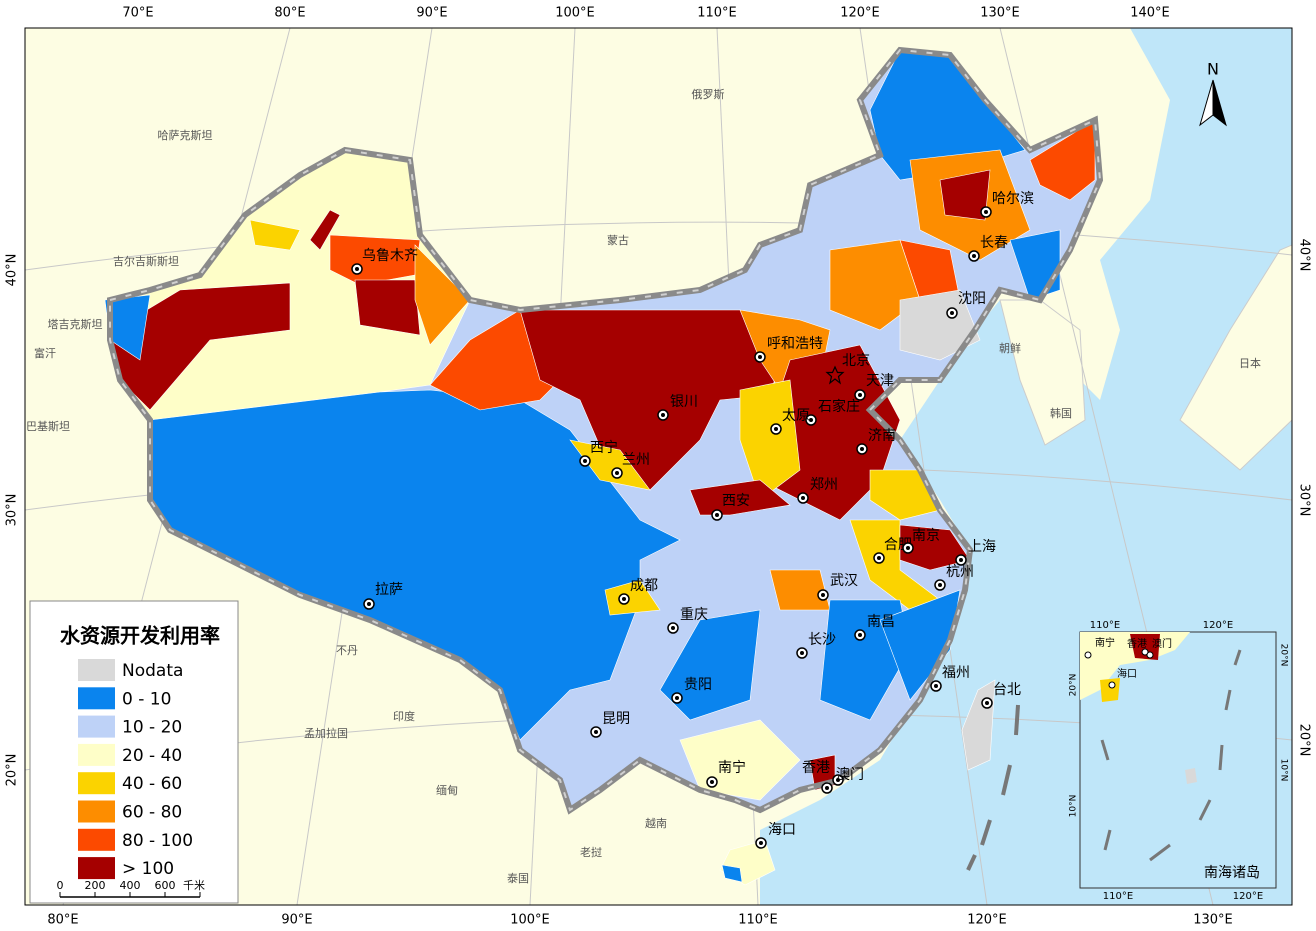 The width and height of the screenshot is (1316, 931). What do you see at coordinates (1171, 755) in the screenshot?
I see `inset-dashes` at bounding box center [1171, 755].